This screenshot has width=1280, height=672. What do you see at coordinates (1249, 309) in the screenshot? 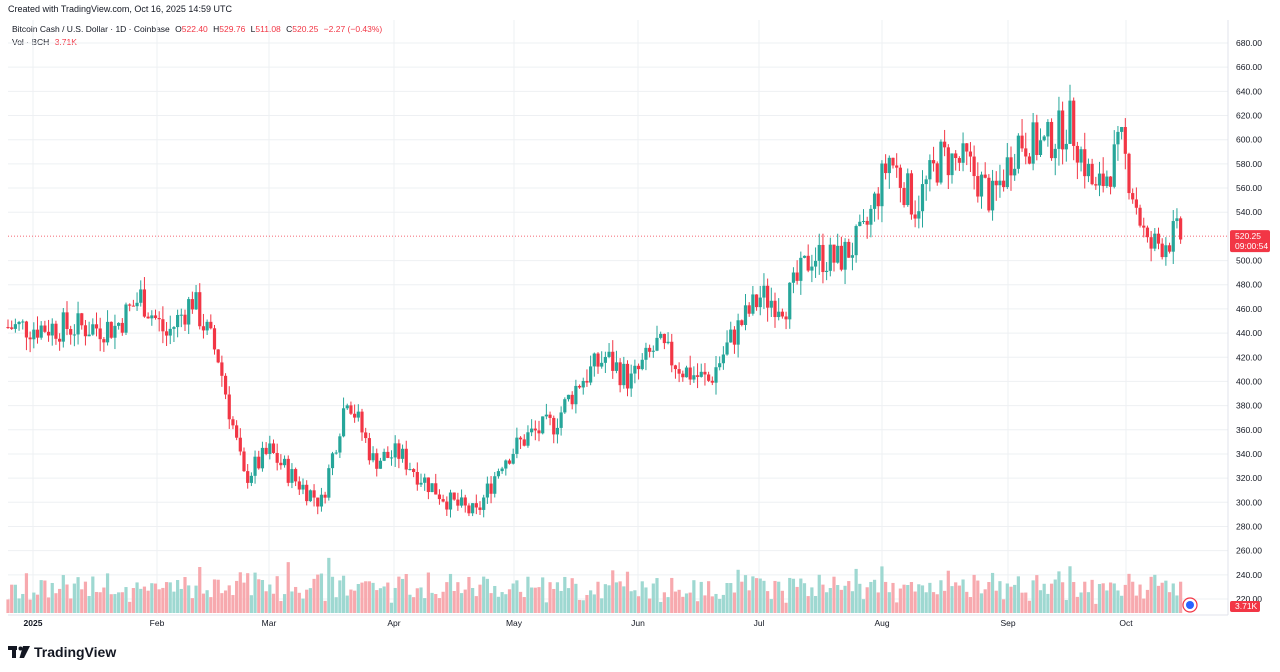
I see `y-tick-label: 460.00` at bounding box center [1249, 309].